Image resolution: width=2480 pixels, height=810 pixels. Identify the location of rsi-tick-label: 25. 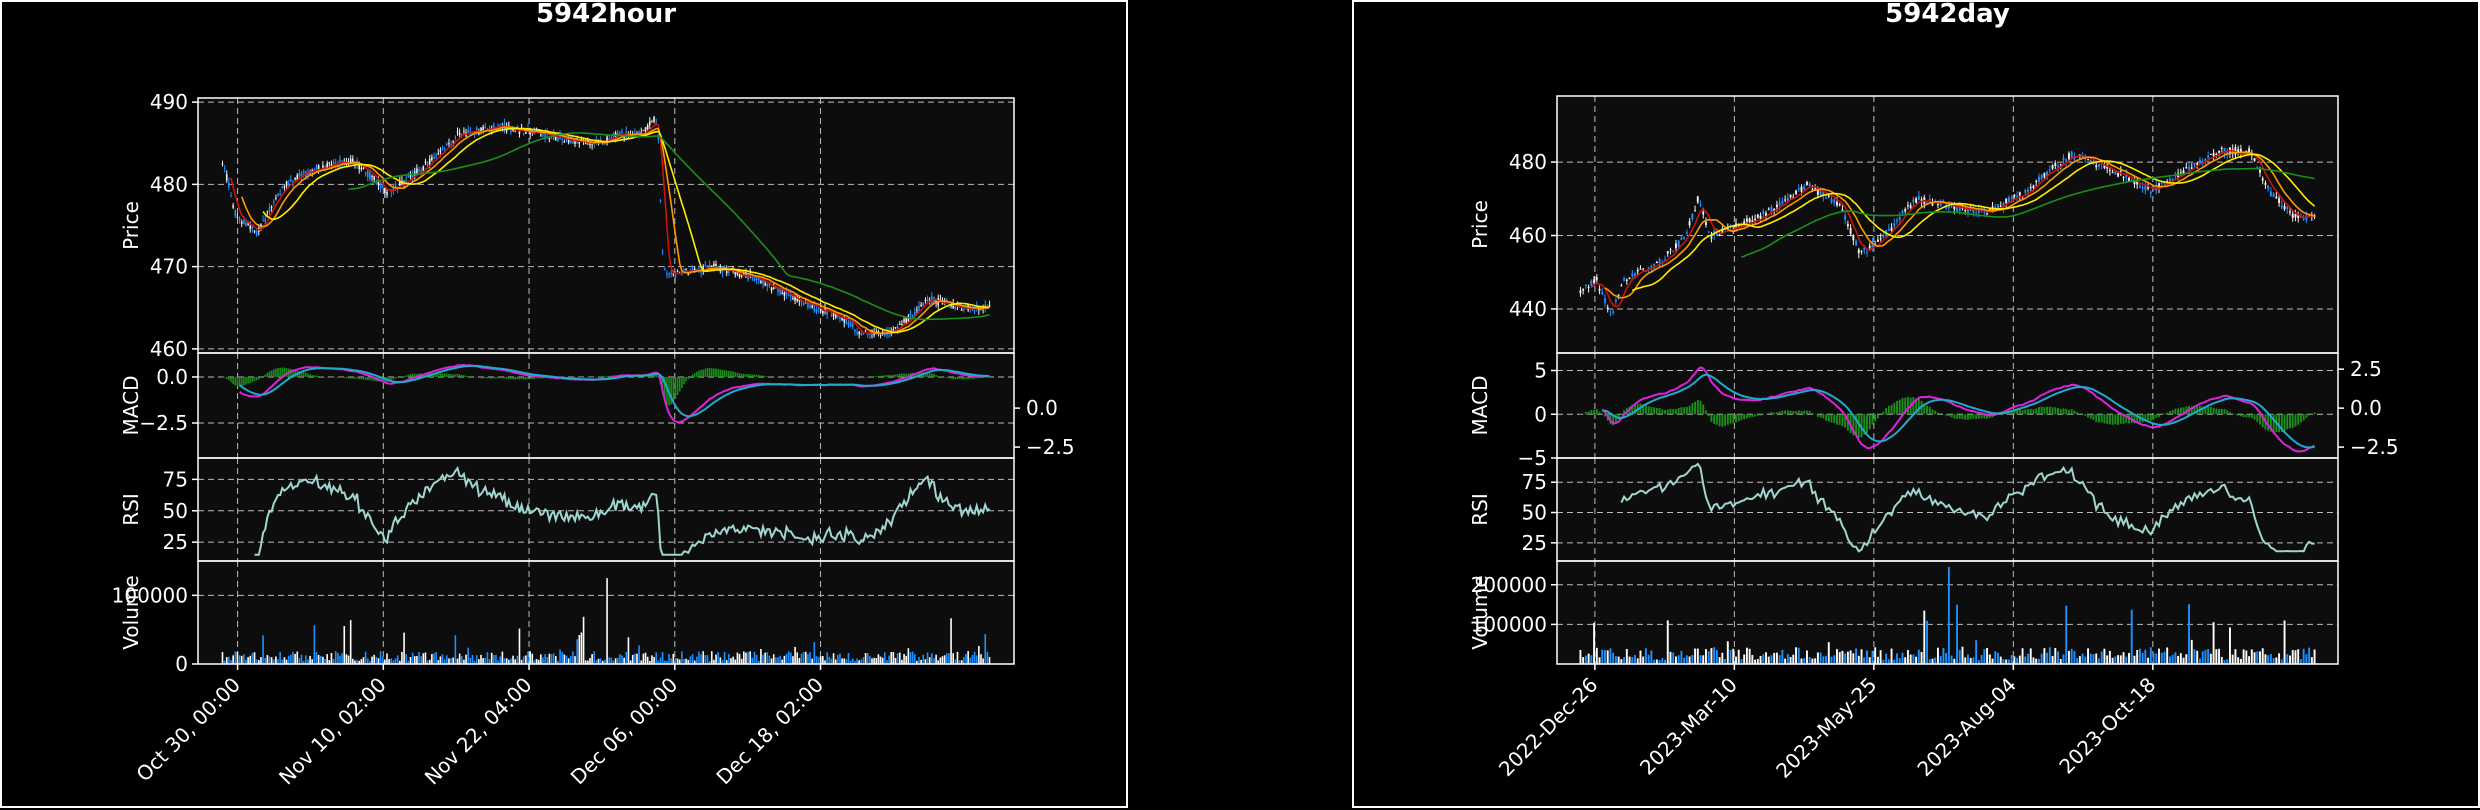
(1534, 543).